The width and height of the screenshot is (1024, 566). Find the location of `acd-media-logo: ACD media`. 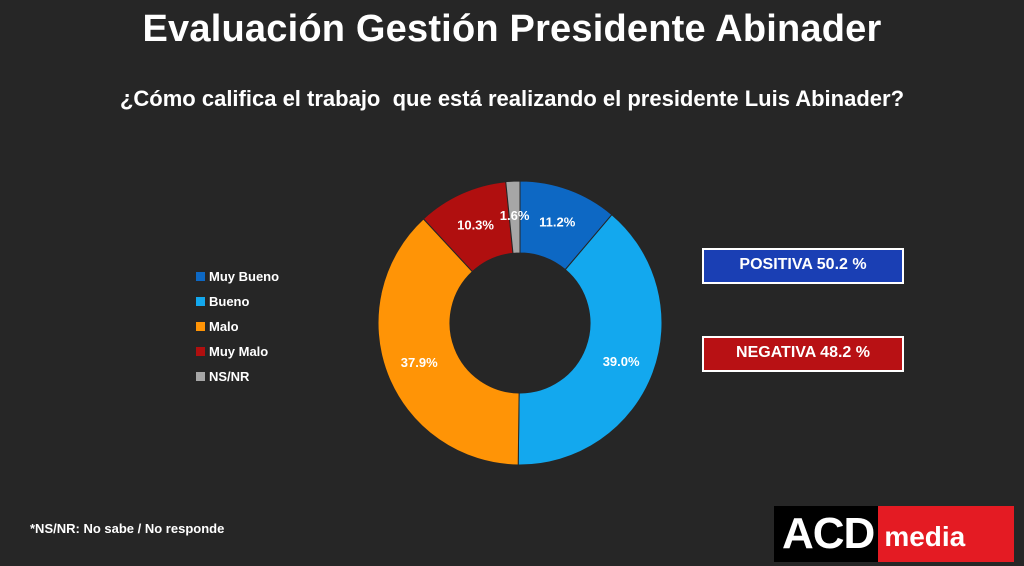

acd-media-logo: ACD media is located at coordinates (894, 534).